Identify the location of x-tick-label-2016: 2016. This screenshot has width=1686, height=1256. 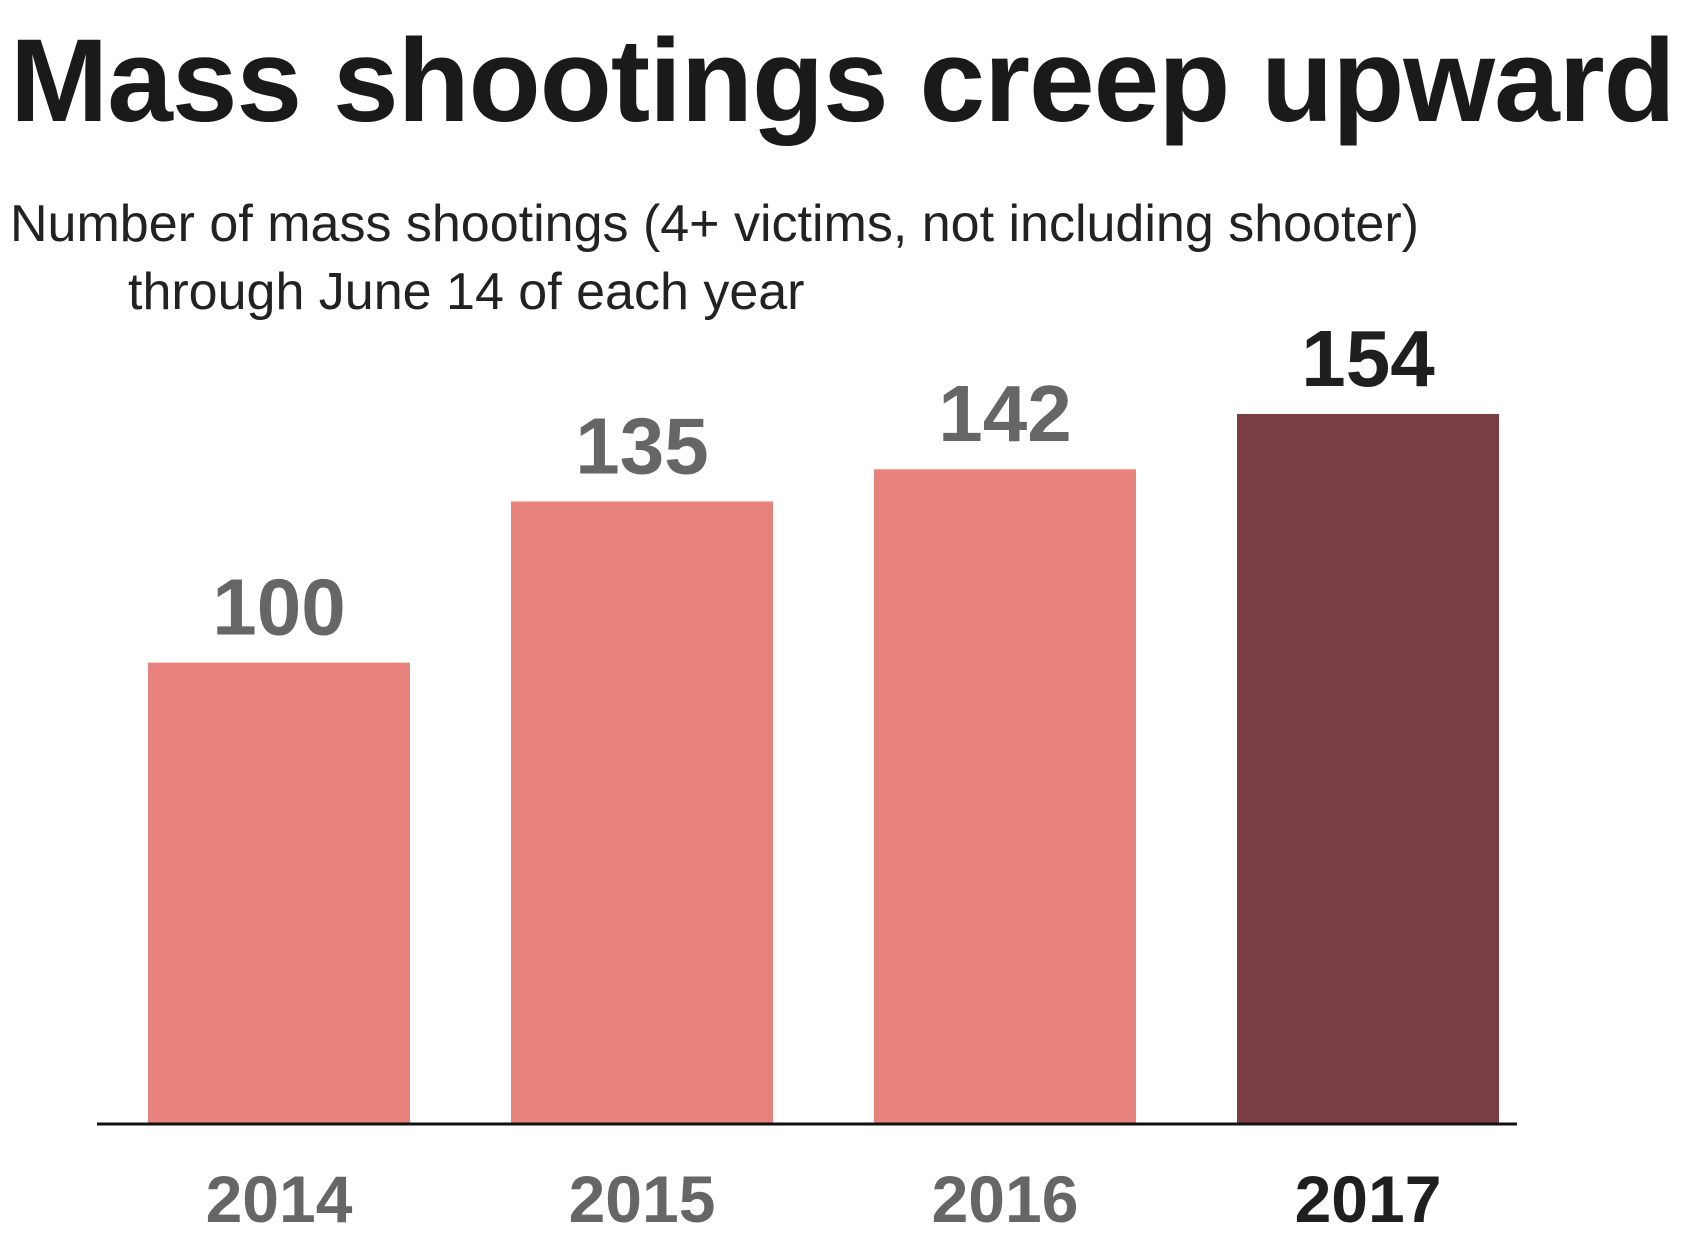
(1005, 1199).